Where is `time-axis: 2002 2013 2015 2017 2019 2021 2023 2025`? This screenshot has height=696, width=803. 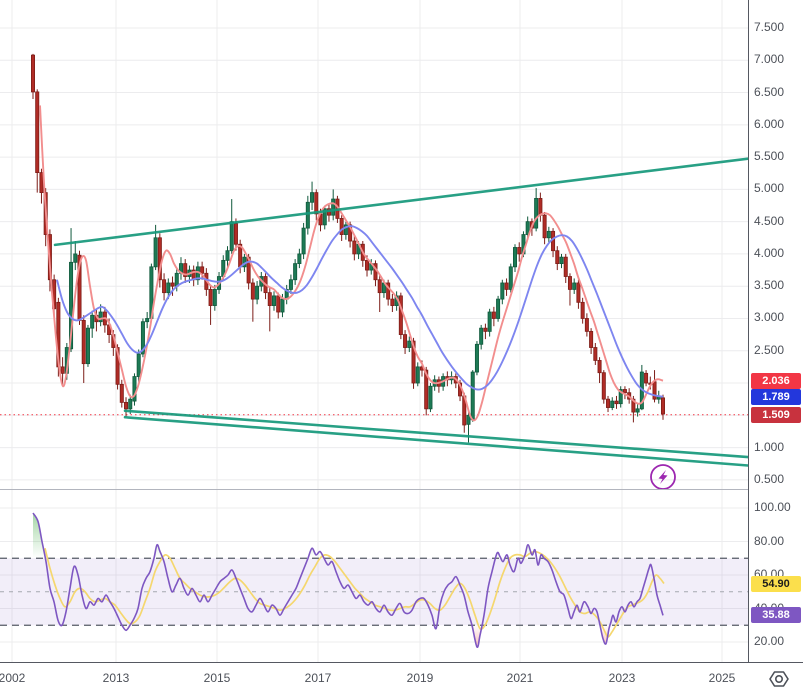
time-axis: 2002 2013 2015 2017 2019 2021 2023 2025 is located at coordinates (401, 679).